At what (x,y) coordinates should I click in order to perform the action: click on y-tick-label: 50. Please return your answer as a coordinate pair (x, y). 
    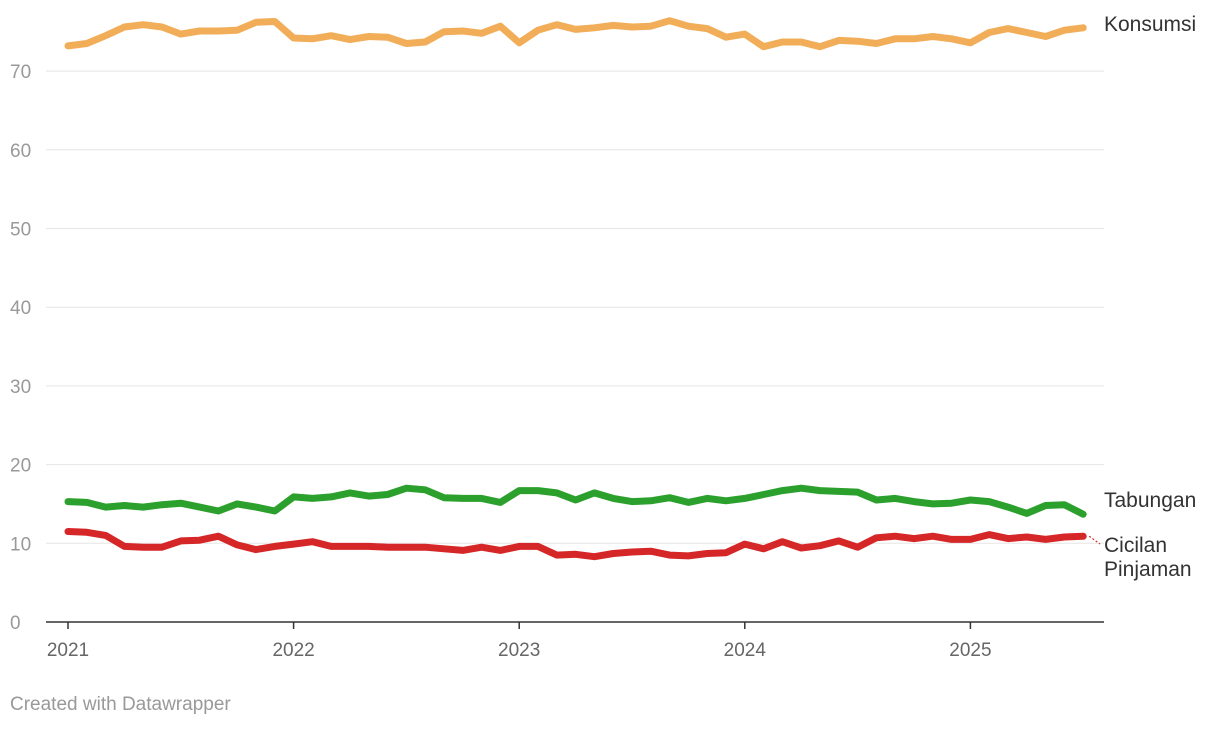
    Looking at the image, I should click on (20, 229).